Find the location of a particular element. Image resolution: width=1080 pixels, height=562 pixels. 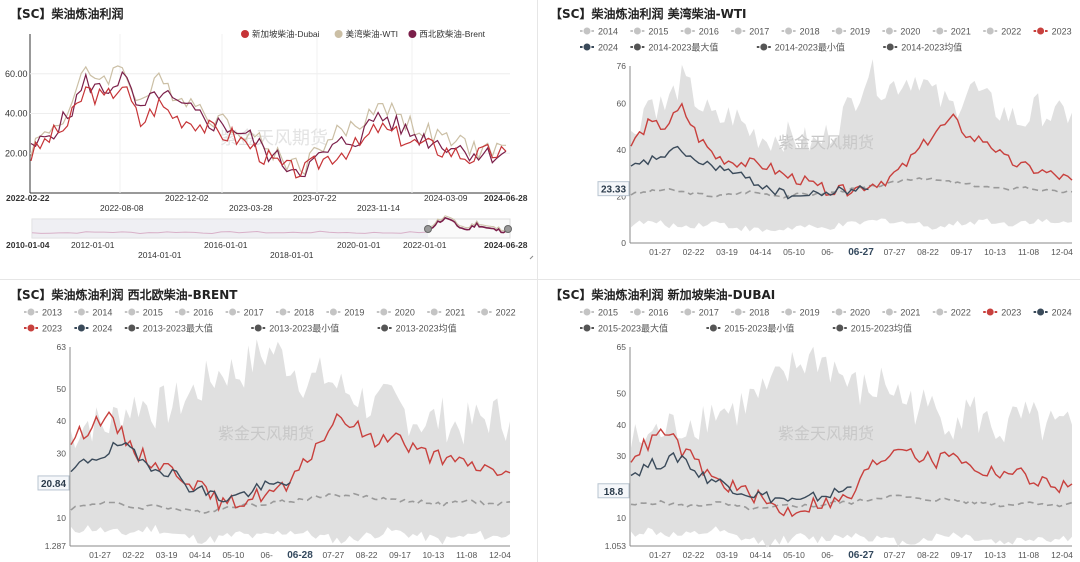

y-tick-label: 63 is located at coordinates (62, 347).